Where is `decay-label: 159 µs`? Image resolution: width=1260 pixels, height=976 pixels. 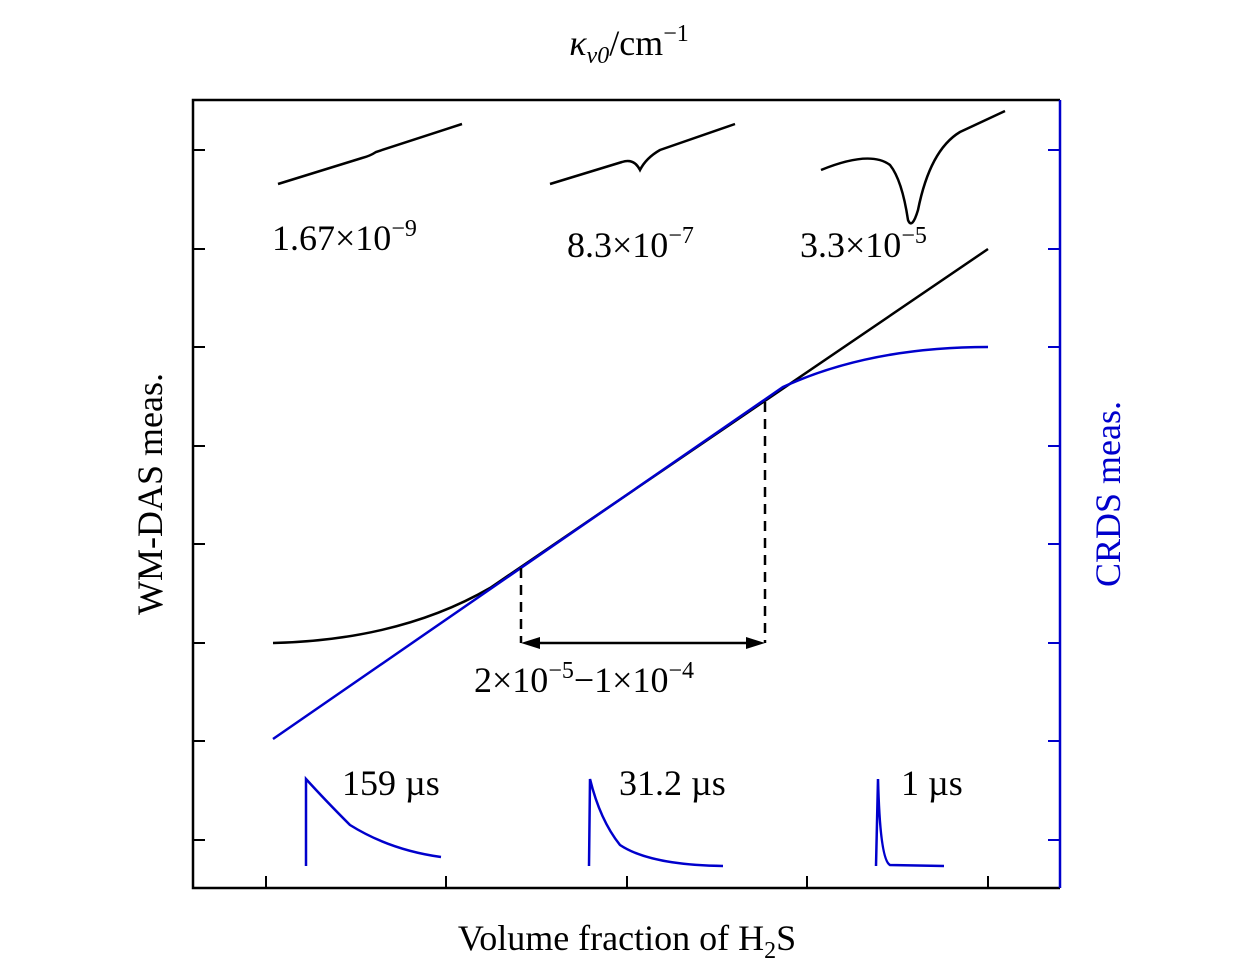 decay-label: 159 µs is located at coordinates (391, 783).